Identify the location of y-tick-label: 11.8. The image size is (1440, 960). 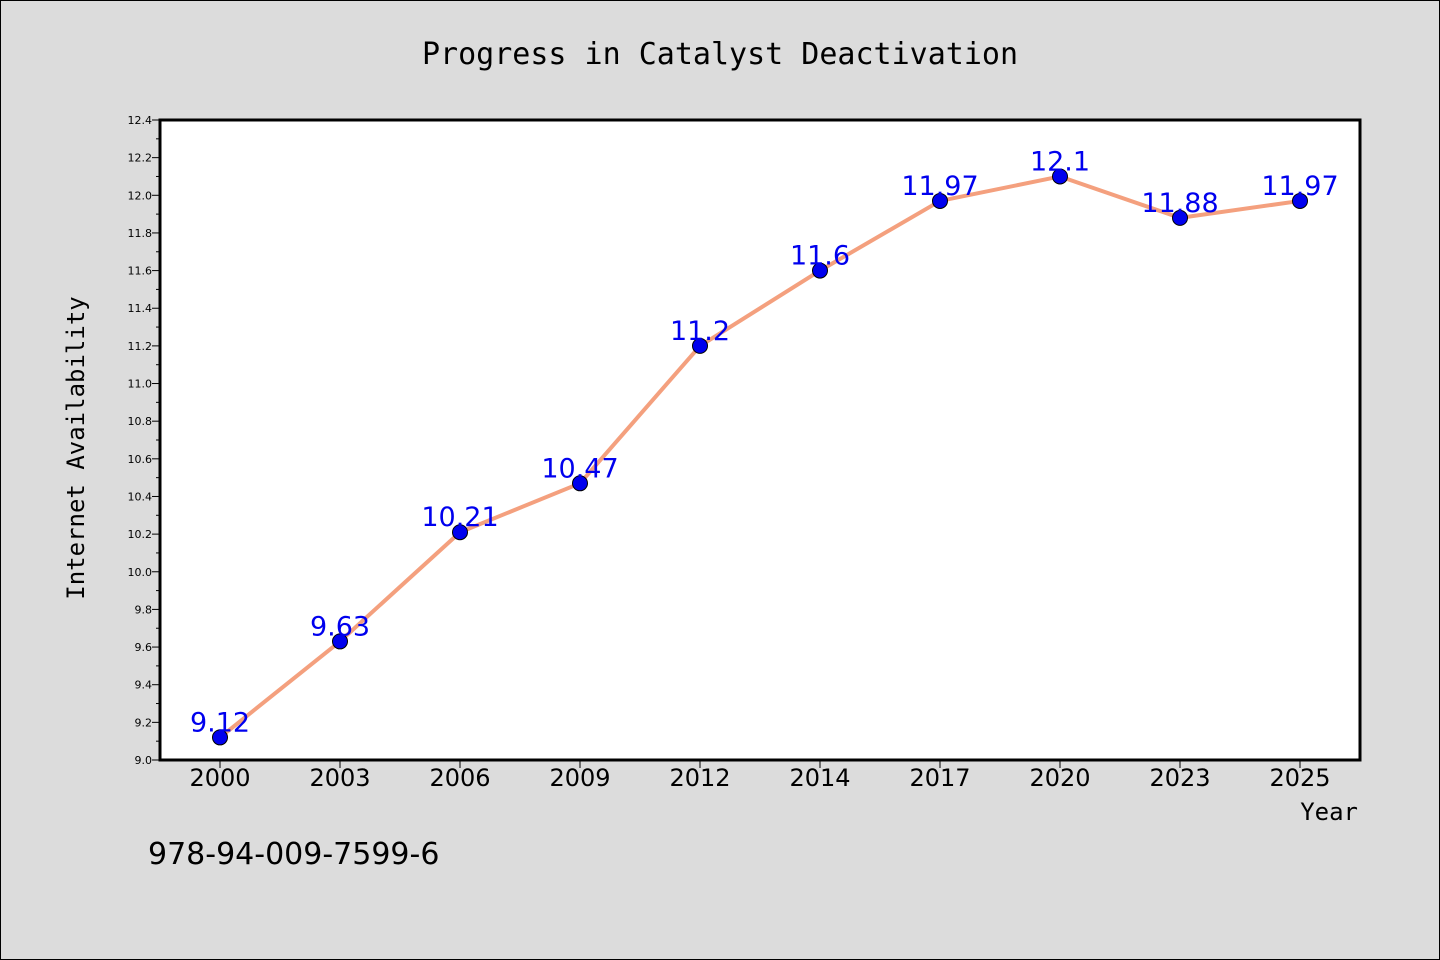
(140, 233).